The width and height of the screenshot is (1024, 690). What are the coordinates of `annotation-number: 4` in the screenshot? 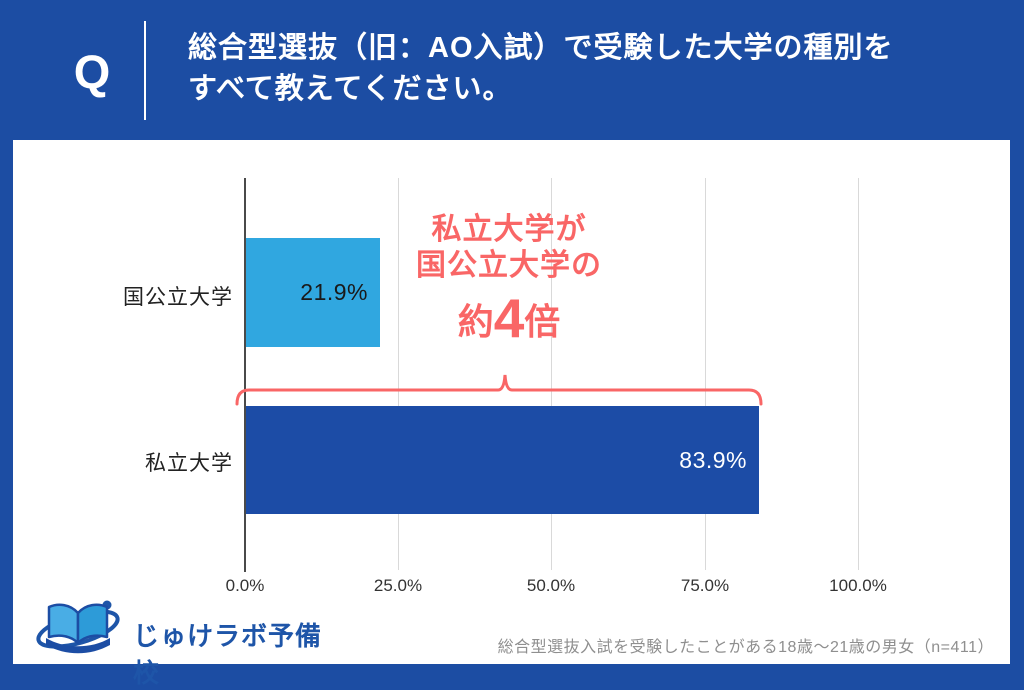 It's located at (509, 318).